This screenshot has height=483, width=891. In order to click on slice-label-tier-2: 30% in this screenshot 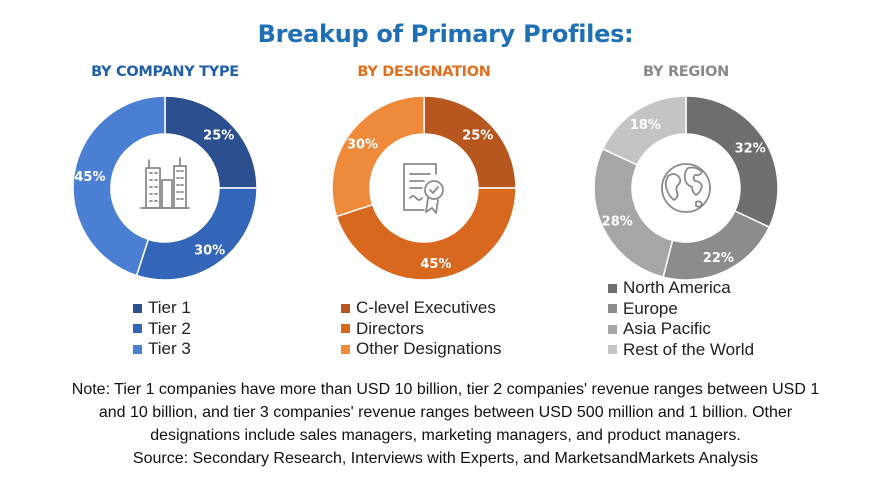, I will do `click(209, 250)`.